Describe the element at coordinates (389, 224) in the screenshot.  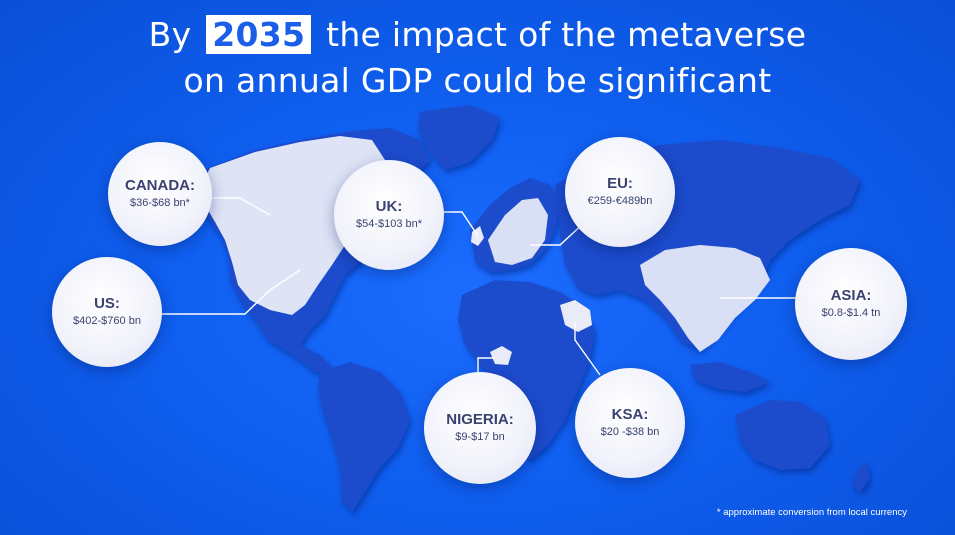
I see `uk-value: $54-$103 bn*` at that location.